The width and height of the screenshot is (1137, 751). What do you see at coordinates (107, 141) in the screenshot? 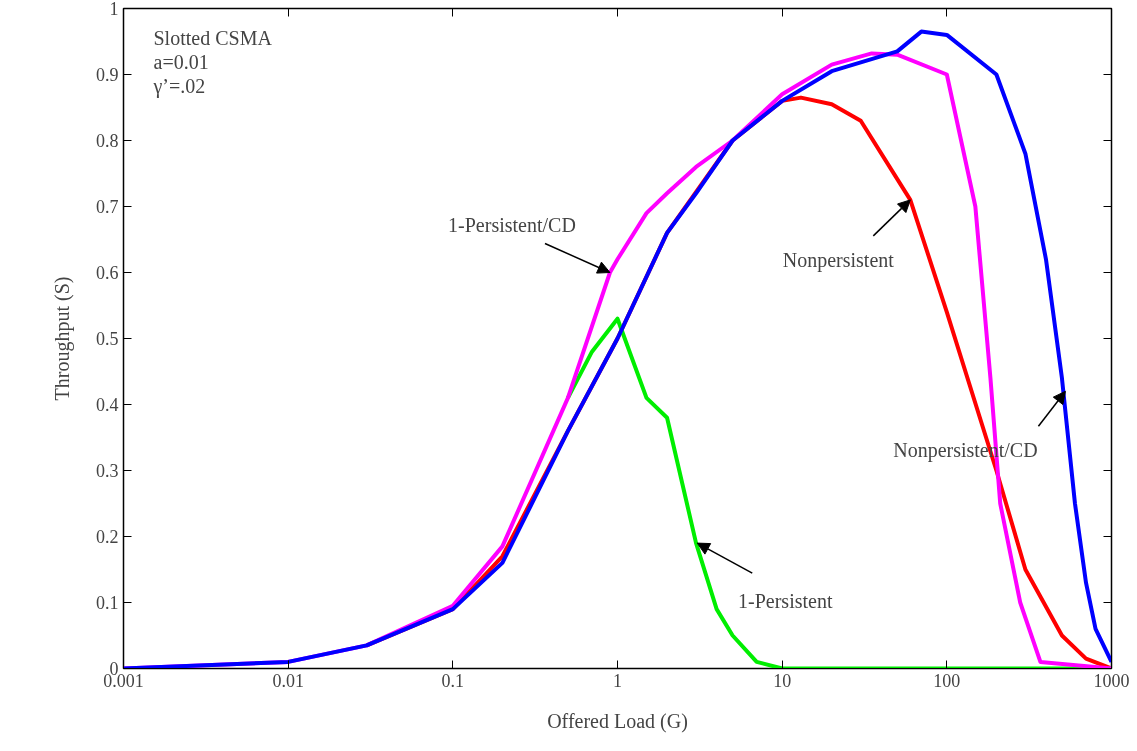
I see `y-tick-label: 0.8` at bounding box center [107, 141].